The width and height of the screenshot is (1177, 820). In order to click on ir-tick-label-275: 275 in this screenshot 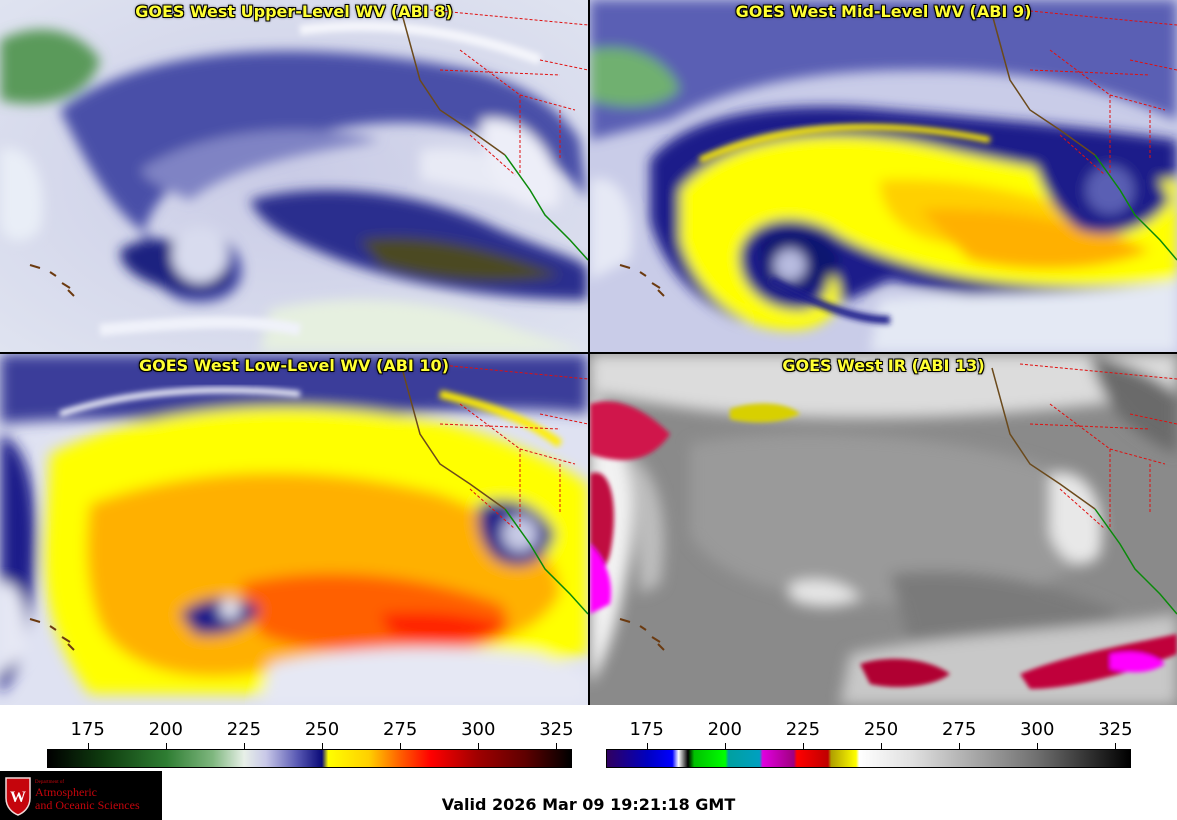, I will do `click(959, 729)`.